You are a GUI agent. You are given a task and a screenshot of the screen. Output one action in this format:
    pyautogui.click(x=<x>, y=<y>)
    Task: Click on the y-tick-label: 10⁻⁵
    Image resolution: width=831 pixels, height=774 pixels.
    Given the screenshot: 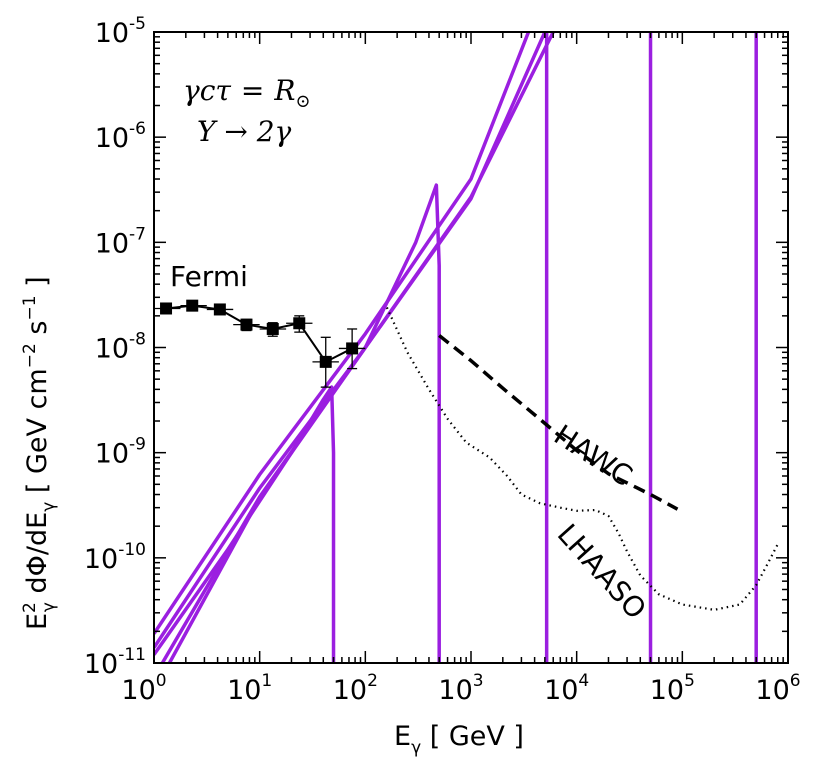 What is the action you would take?
    pyautogui.click(x=120, y=31)
    